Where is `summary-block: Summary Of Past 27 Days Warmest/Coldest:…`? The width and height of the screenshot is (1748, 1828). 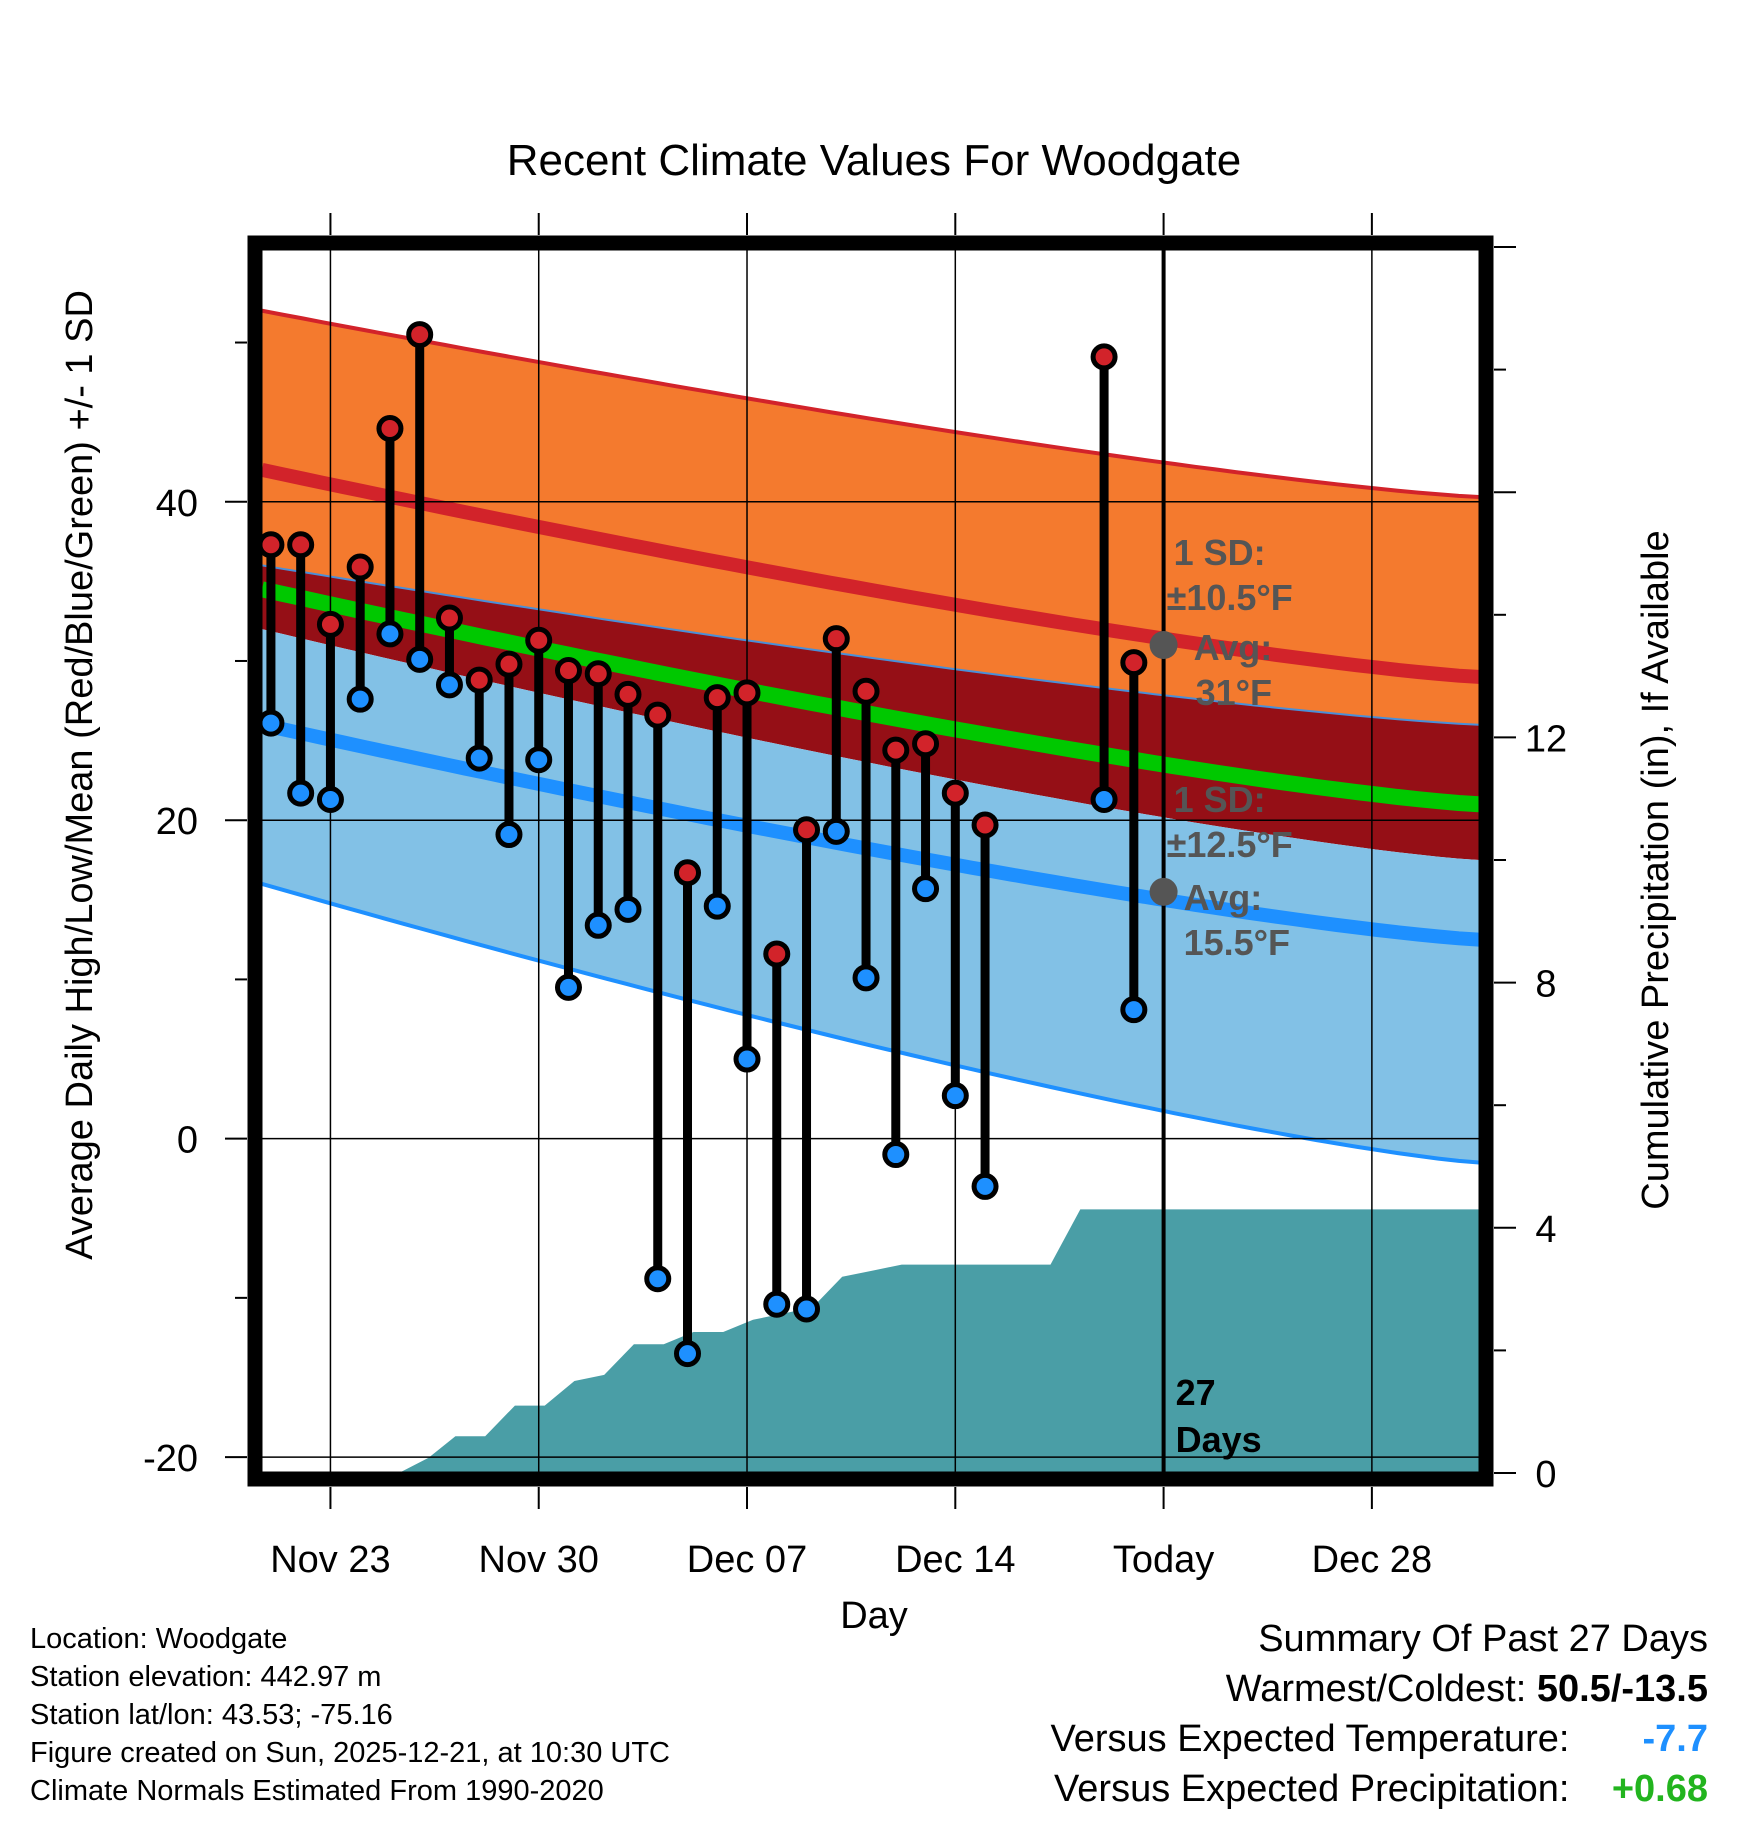
summary-block: Summary Of Past 27 Days Warmest/Coldest:… is located at coordinates (1379, 1718).